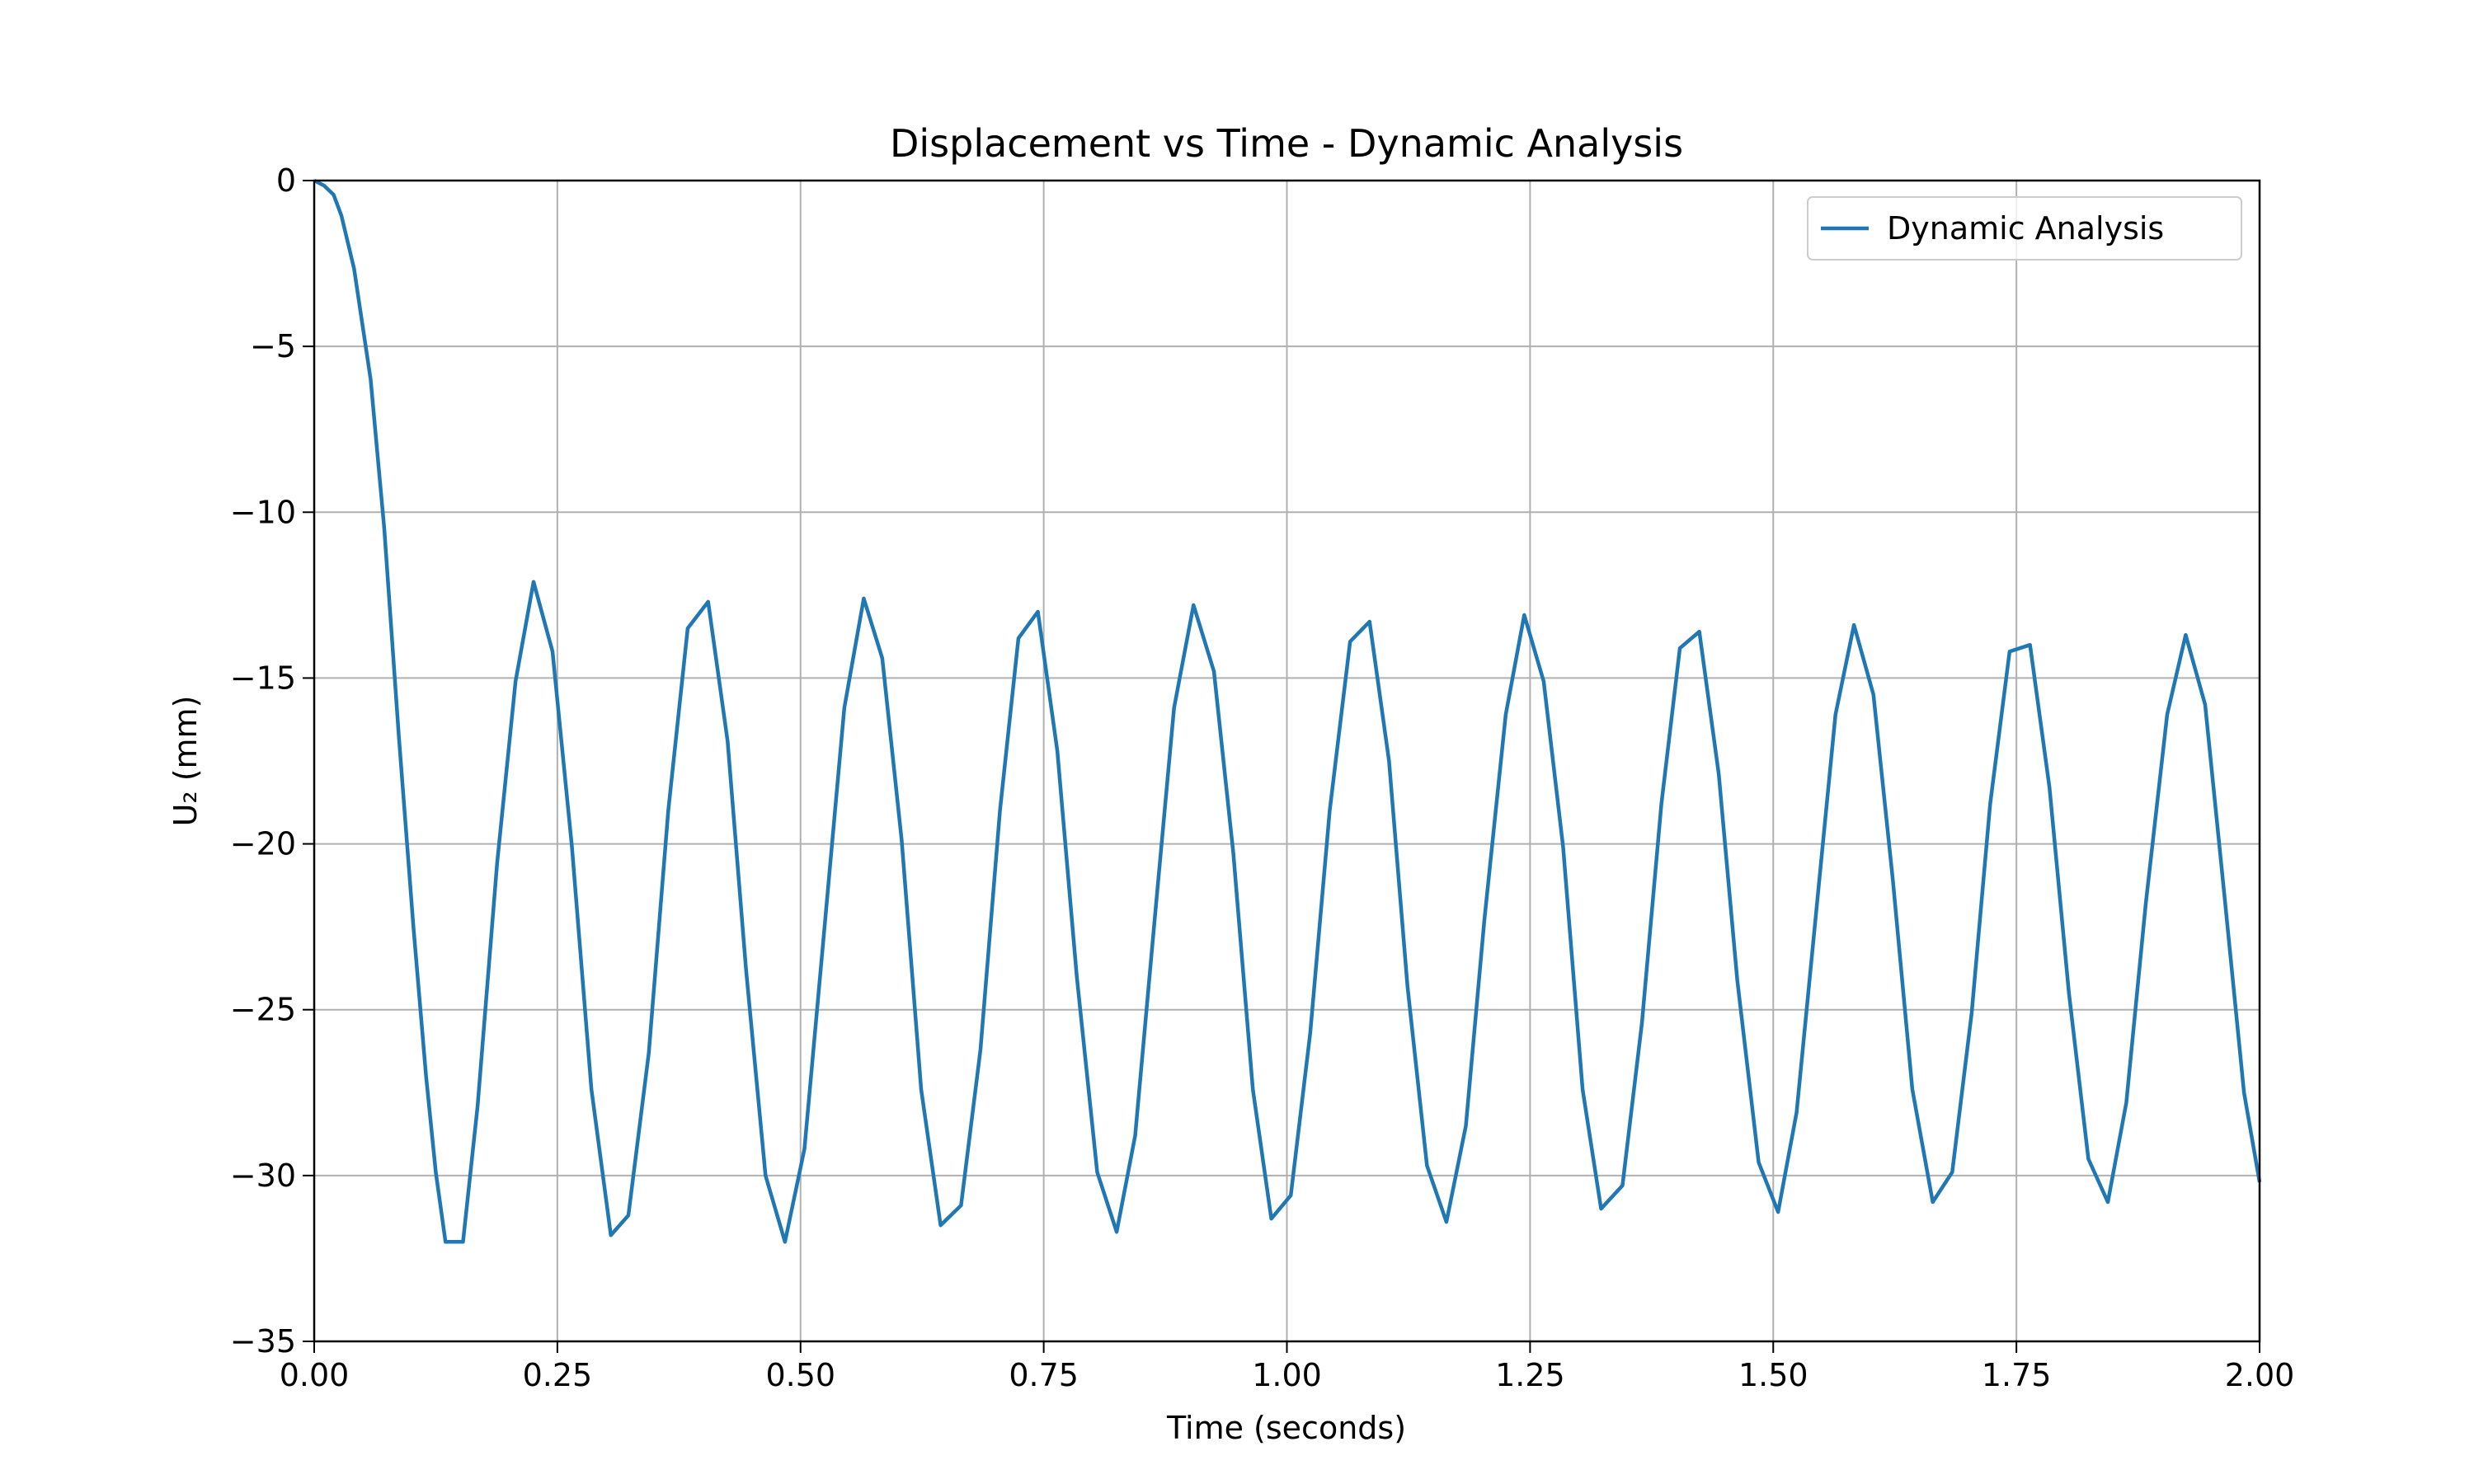 Image resolution: width=2474 pixels, height=1484 pixels. I want to click on y-tick-label: 0, so click(286, 180).